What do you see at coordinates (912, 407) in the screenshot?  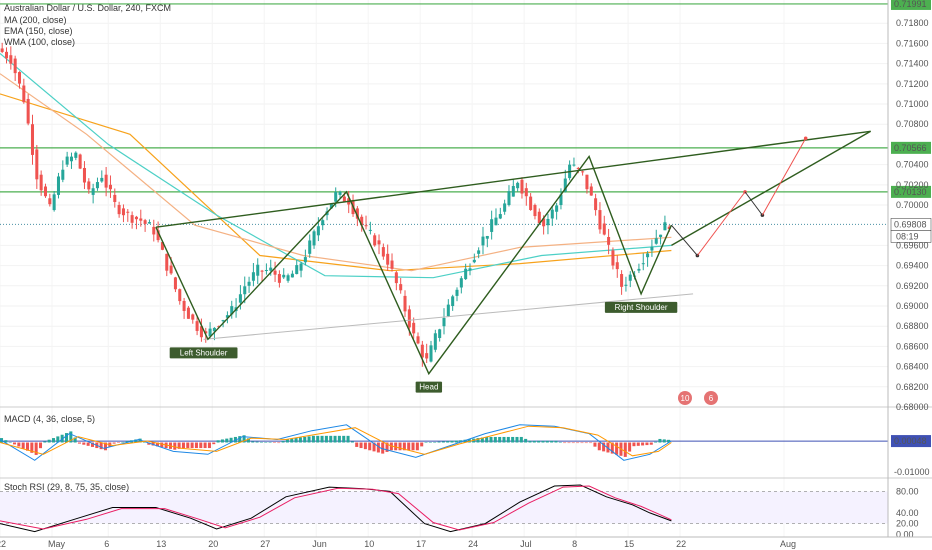 I see `y-tick-label: 0.68000` at bounding box center [912, 407].